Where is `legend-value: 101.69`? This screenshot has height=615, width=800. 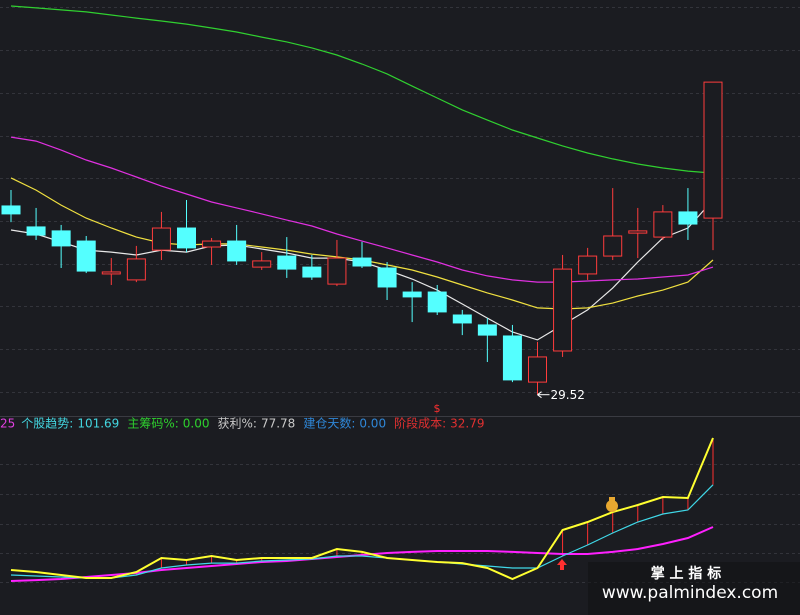 legend-value: 101.69 is located at coordinates (98, 424).